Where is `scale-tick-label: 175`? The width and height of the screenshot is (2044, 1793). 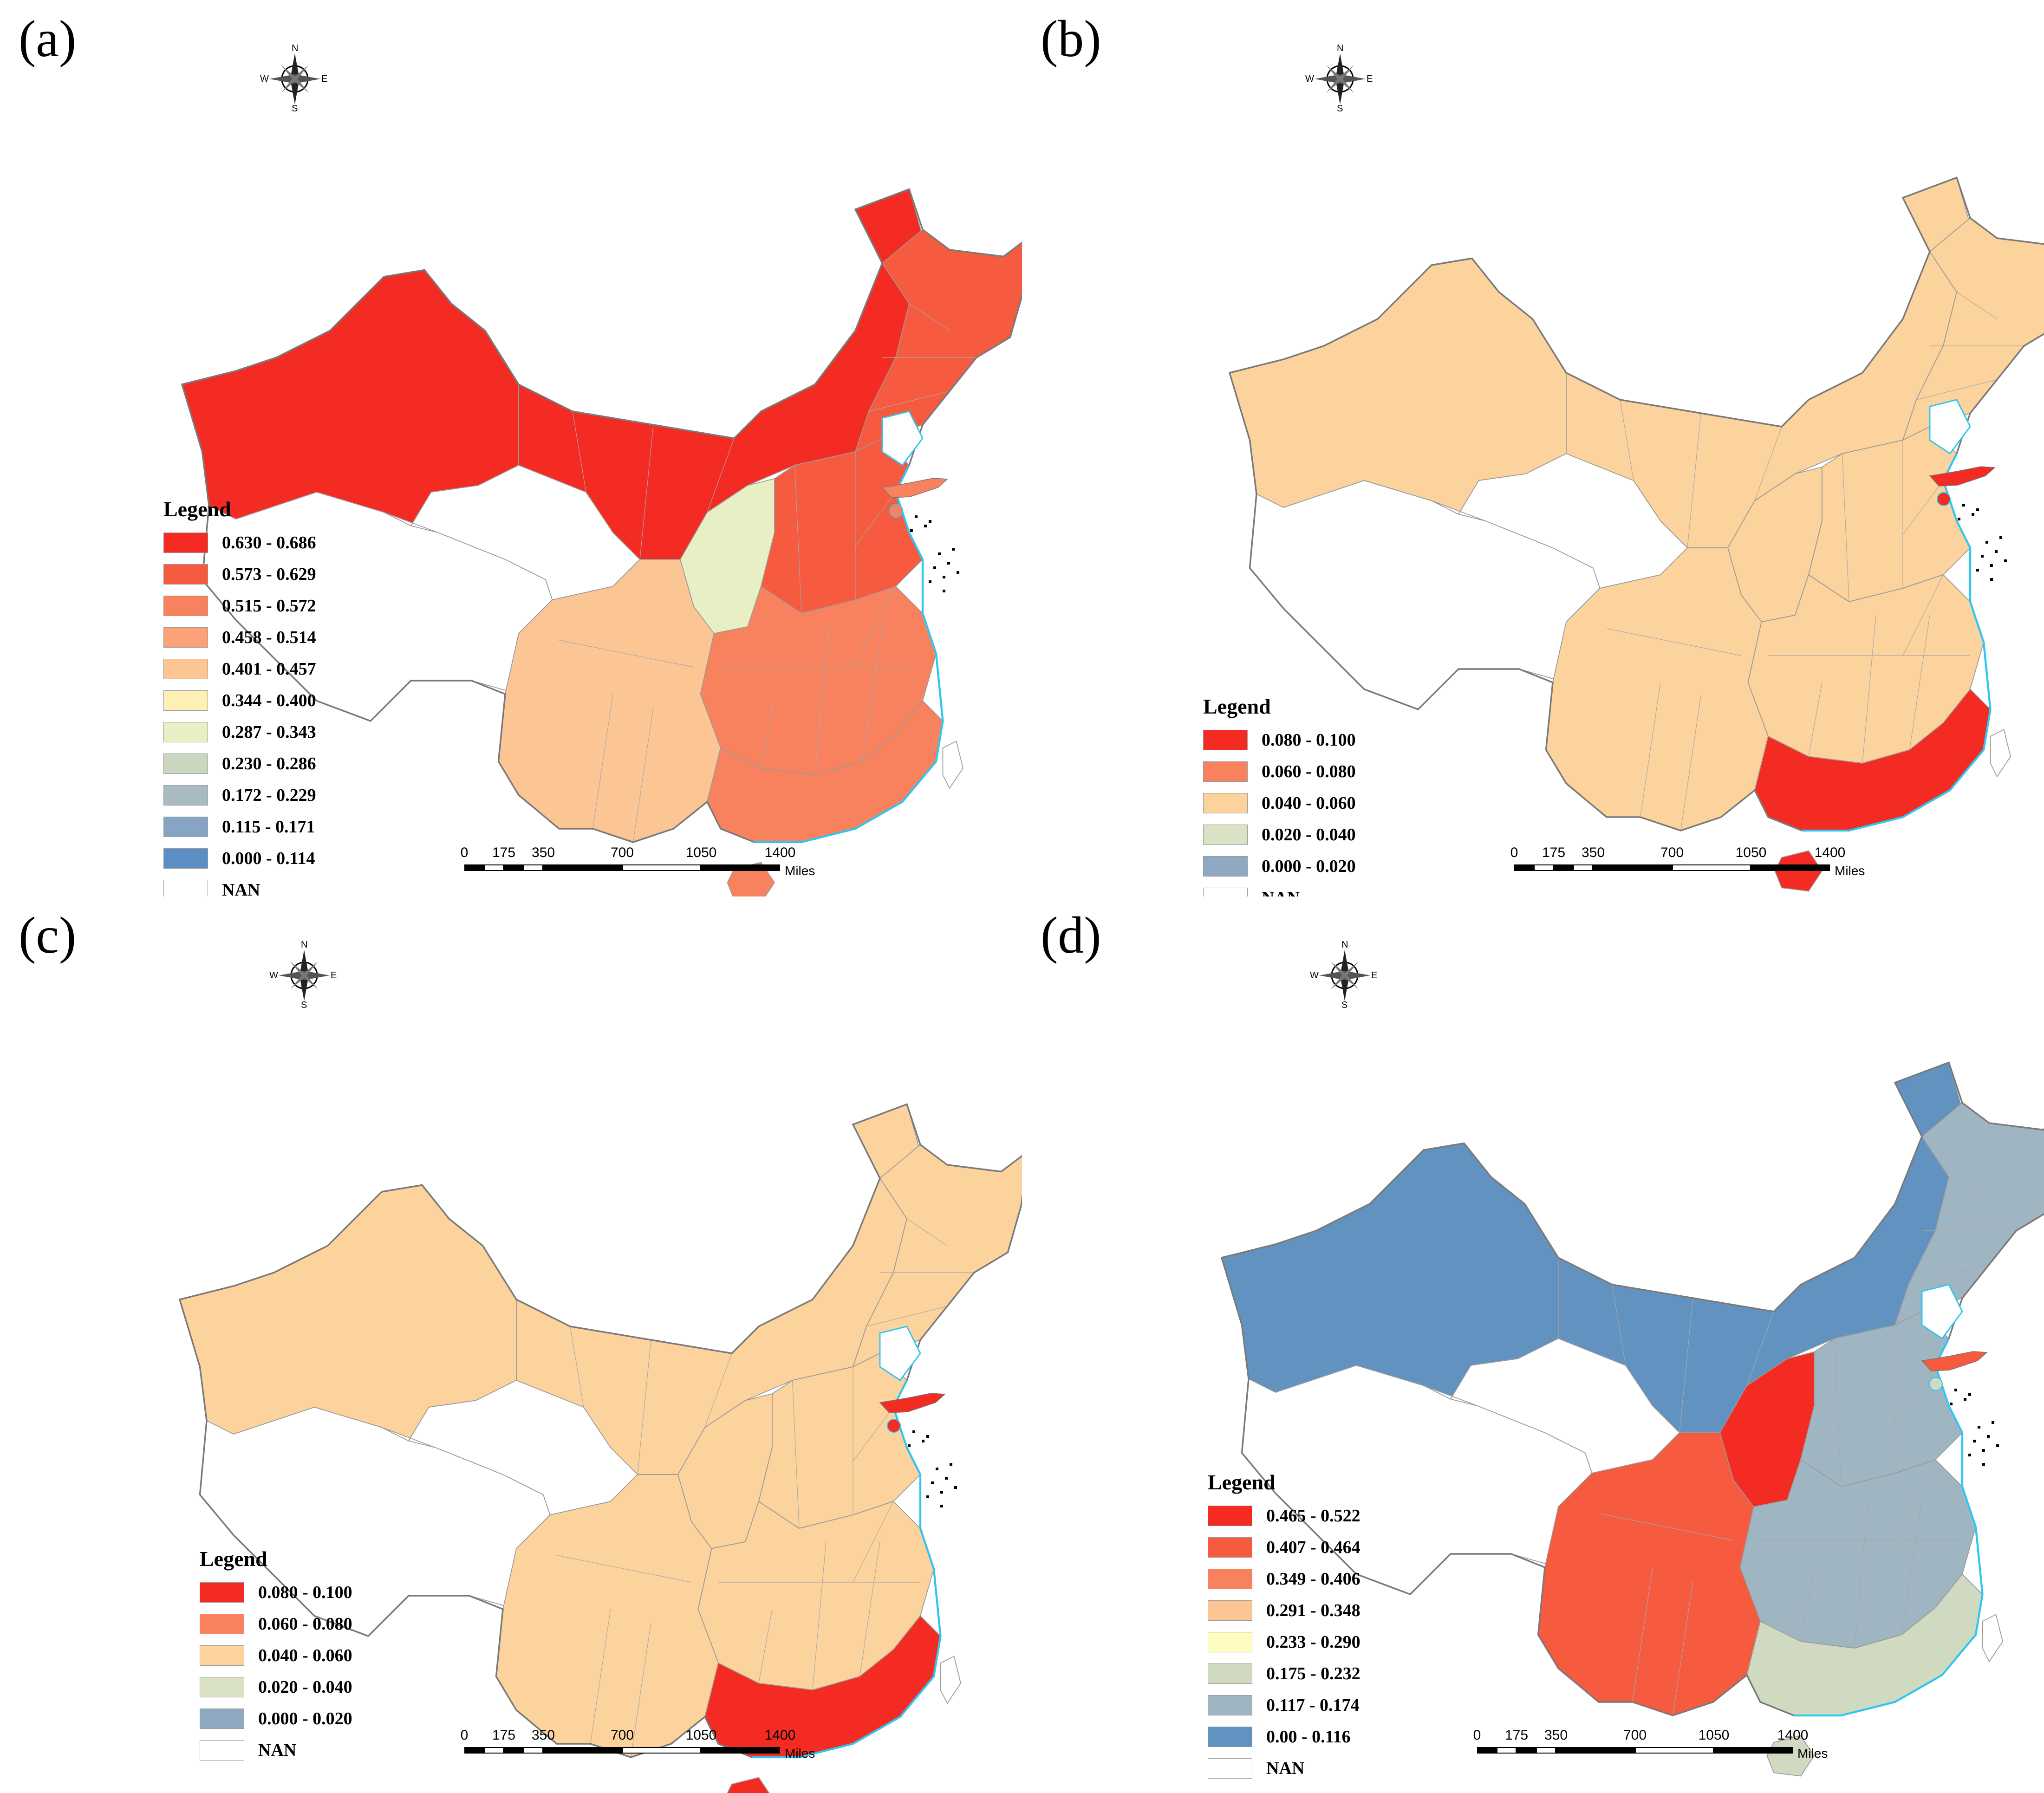
scale-tick-label: 175 is located at coordinates (1554, 852).